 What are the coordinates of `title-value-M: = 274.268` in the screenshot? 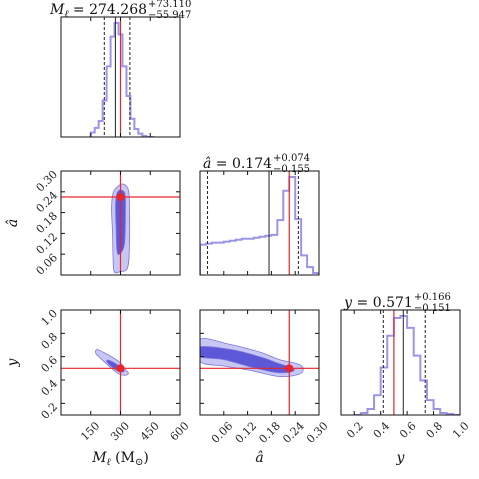 It's located at (107, 10).